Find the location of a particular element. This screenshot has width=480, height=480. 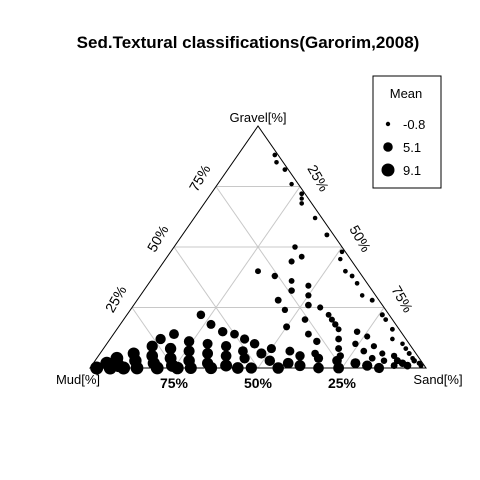

legend-items: -0.8 5.1 9.1 is located at coordinates (403, 147).